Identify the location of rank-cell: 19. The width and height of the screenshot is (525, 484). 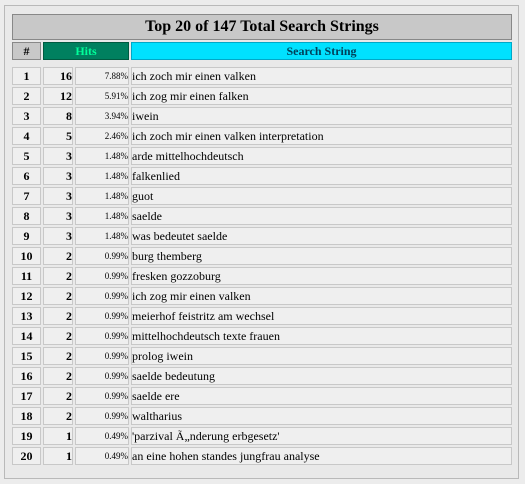
(26, 436).